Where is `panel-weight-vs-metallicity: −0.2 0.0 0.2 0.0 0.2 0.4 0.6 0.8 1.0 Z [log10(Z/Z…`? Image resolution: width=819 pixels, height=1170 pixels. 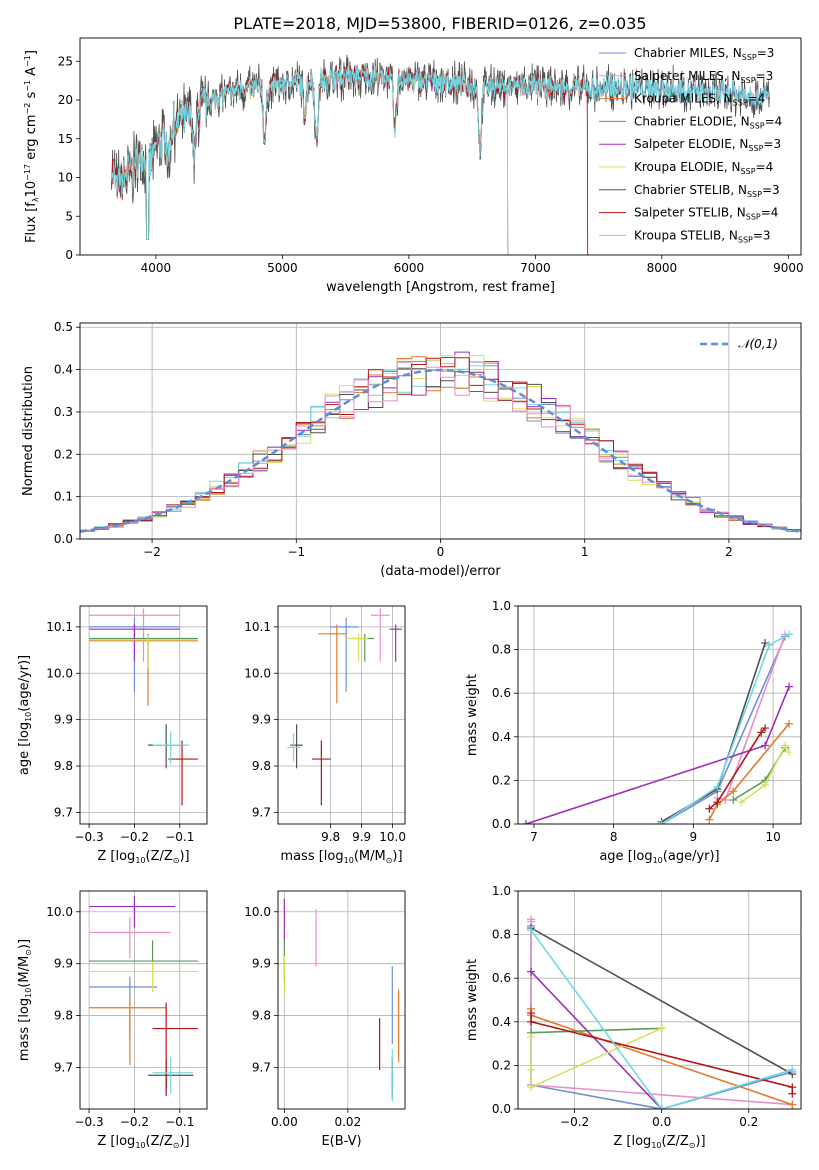 panel-weight-vs-metallicity: −0.2 0.0 0.2 0.0 0.2 0.4 0.6 0.8 1.0 Z [log10(Z/Z… is located at coordinates (633, 1017).